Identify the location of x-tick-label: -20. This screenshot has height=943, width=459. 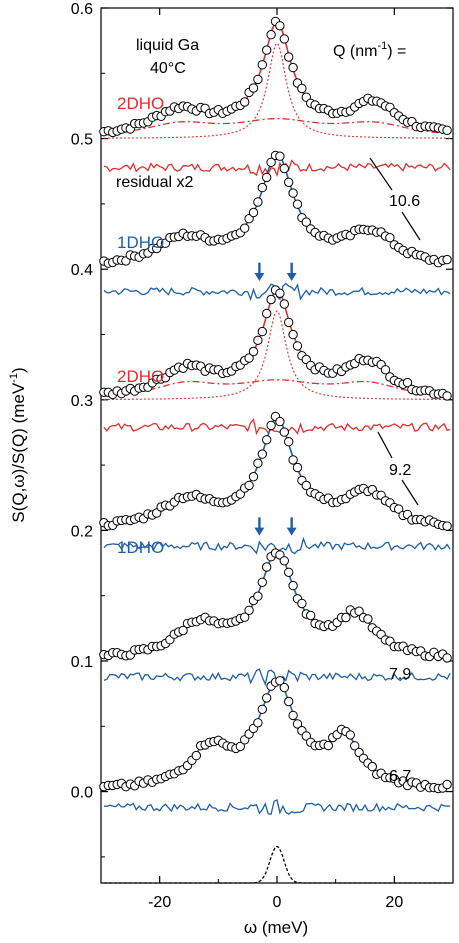
(159, 902).